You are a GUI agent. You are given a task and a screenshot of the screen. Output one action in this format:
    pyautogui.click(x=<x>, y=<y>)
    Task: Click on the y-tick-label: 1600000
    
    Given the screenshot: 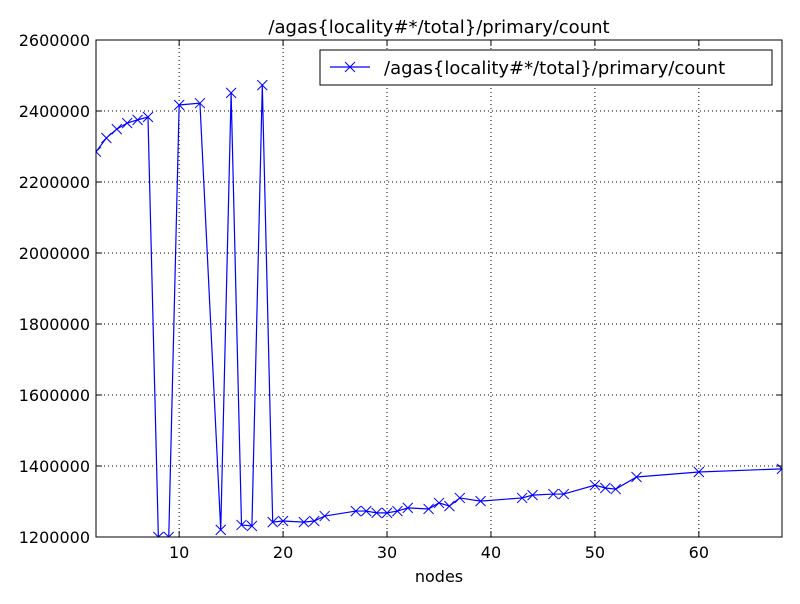 What is the action you would take?
    pyautogui.click(x=54, y=395)
    